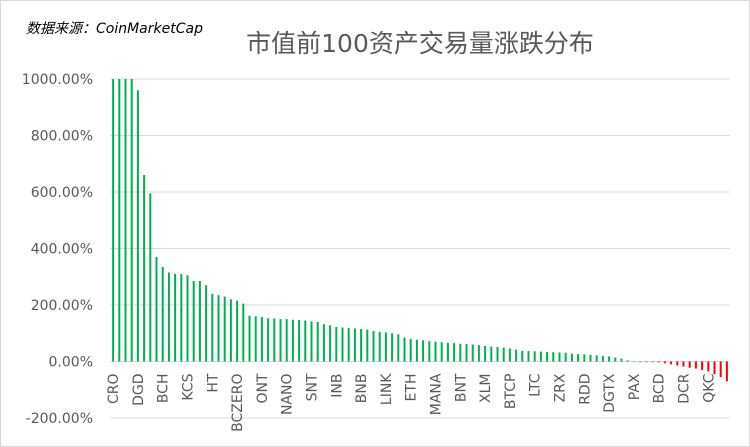  What do you see at coordinates (139, 390) in the screenshot?
I see `x-tick-label: DGD` at bounding box center [139, 390].